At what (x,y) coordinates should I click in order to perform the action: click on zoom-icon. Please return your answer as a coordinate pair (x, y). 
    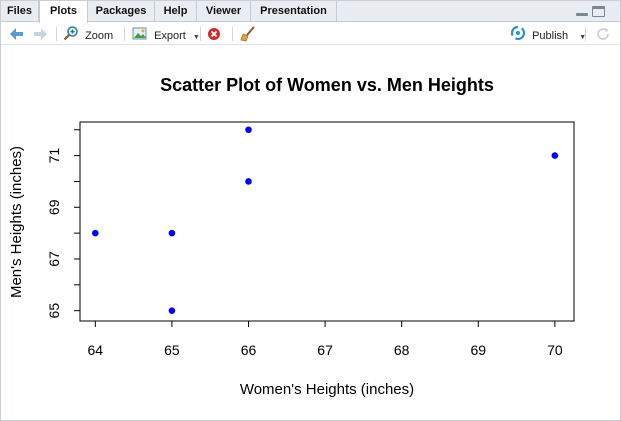
    Looking at the image, I should click on (71, 36).